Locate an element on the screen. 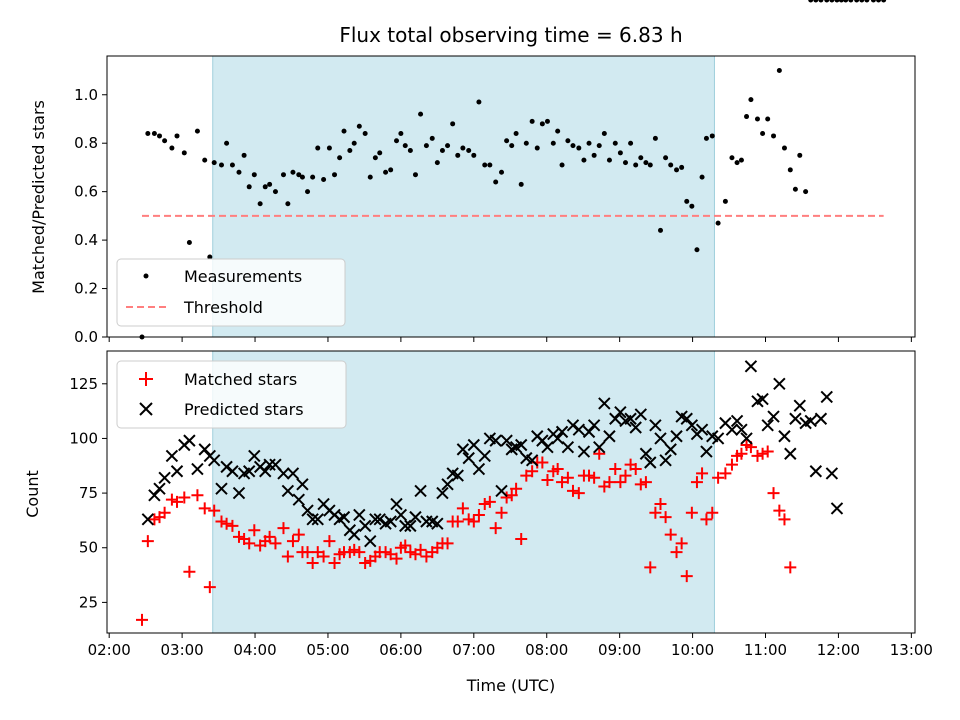  y-tick-label: 100 is located at coordinates (83, 438).